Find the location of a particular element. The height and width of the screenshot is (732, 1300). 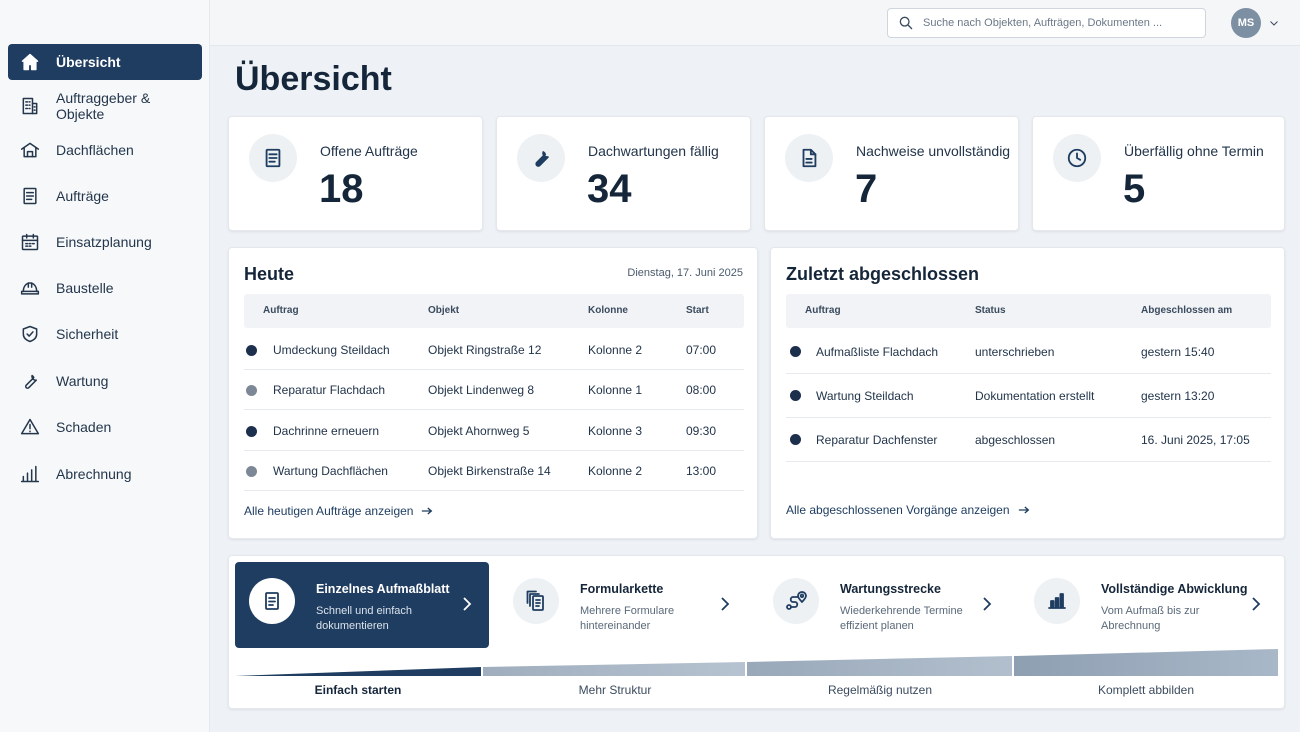

workflow-step-title: Vollständige Abwicklung is located at coordinates (1174, 589).